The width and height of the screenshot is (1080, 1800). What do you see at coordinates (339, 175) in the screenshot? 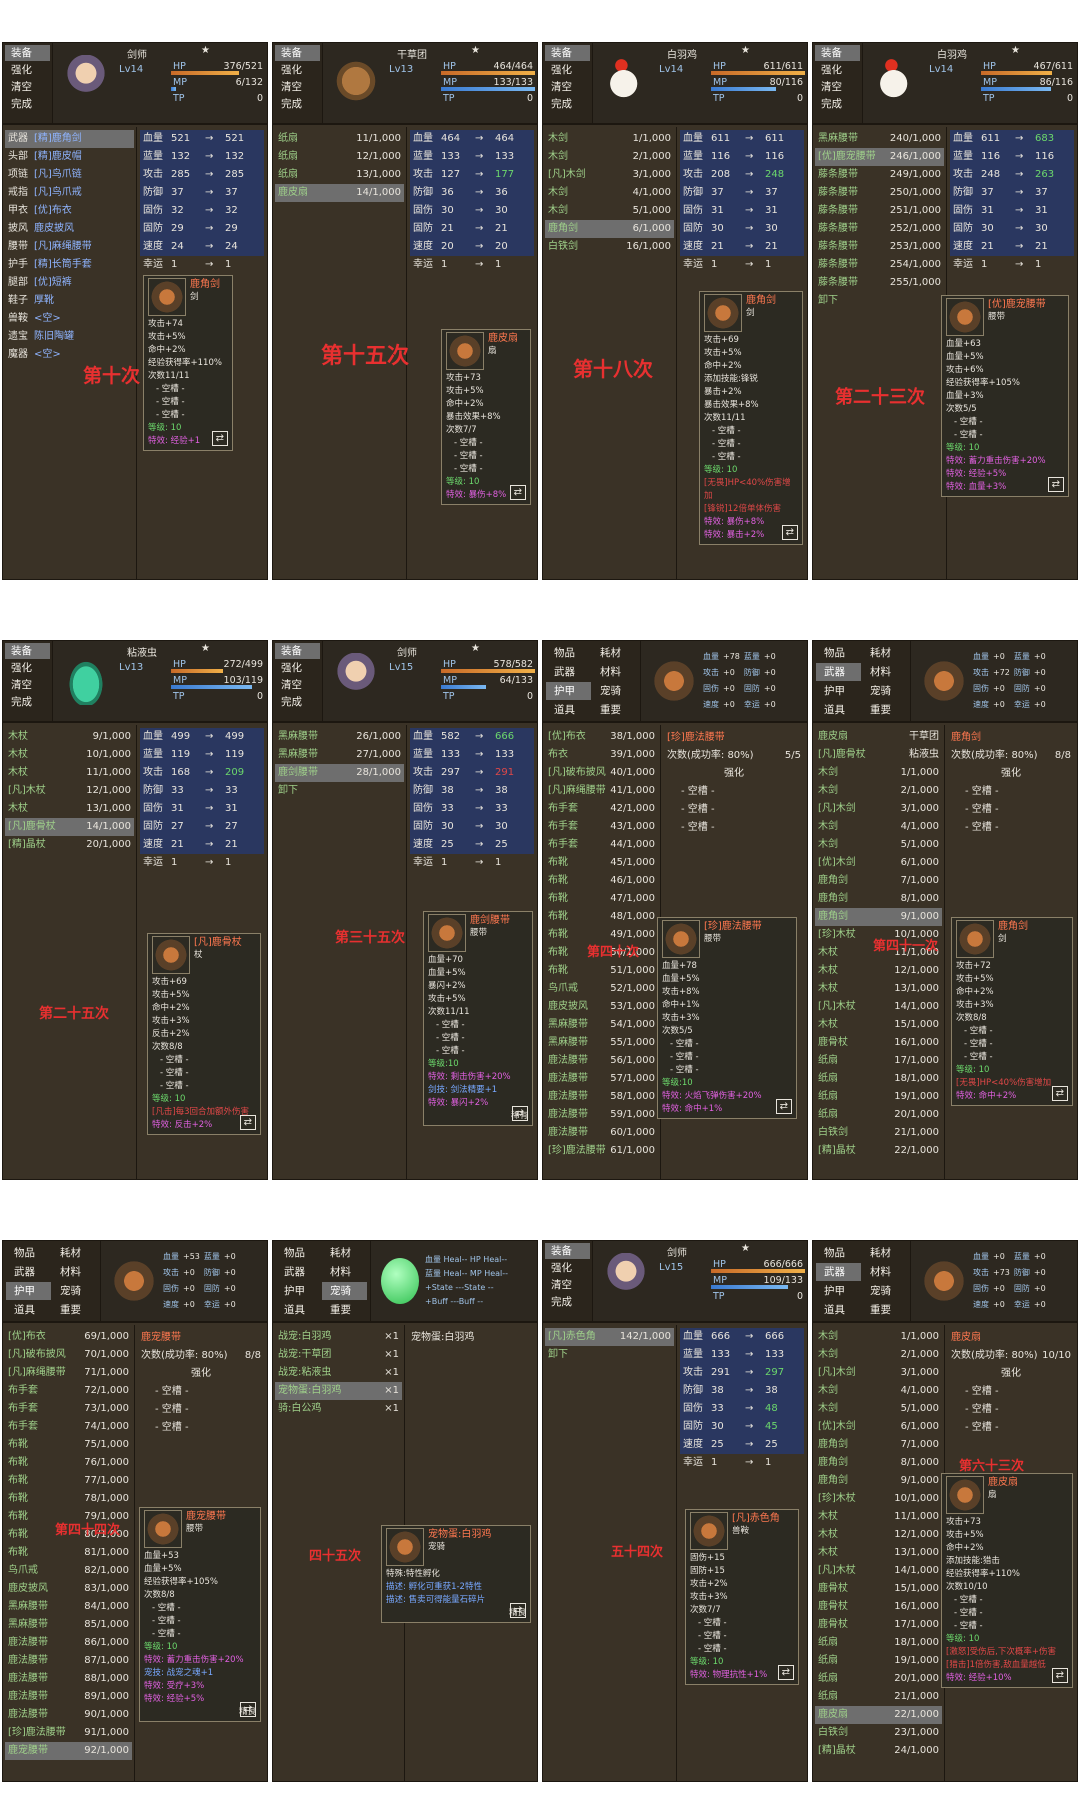
I see `list-item: 纸扇 13/1,000` at bounding box center [339, 175].